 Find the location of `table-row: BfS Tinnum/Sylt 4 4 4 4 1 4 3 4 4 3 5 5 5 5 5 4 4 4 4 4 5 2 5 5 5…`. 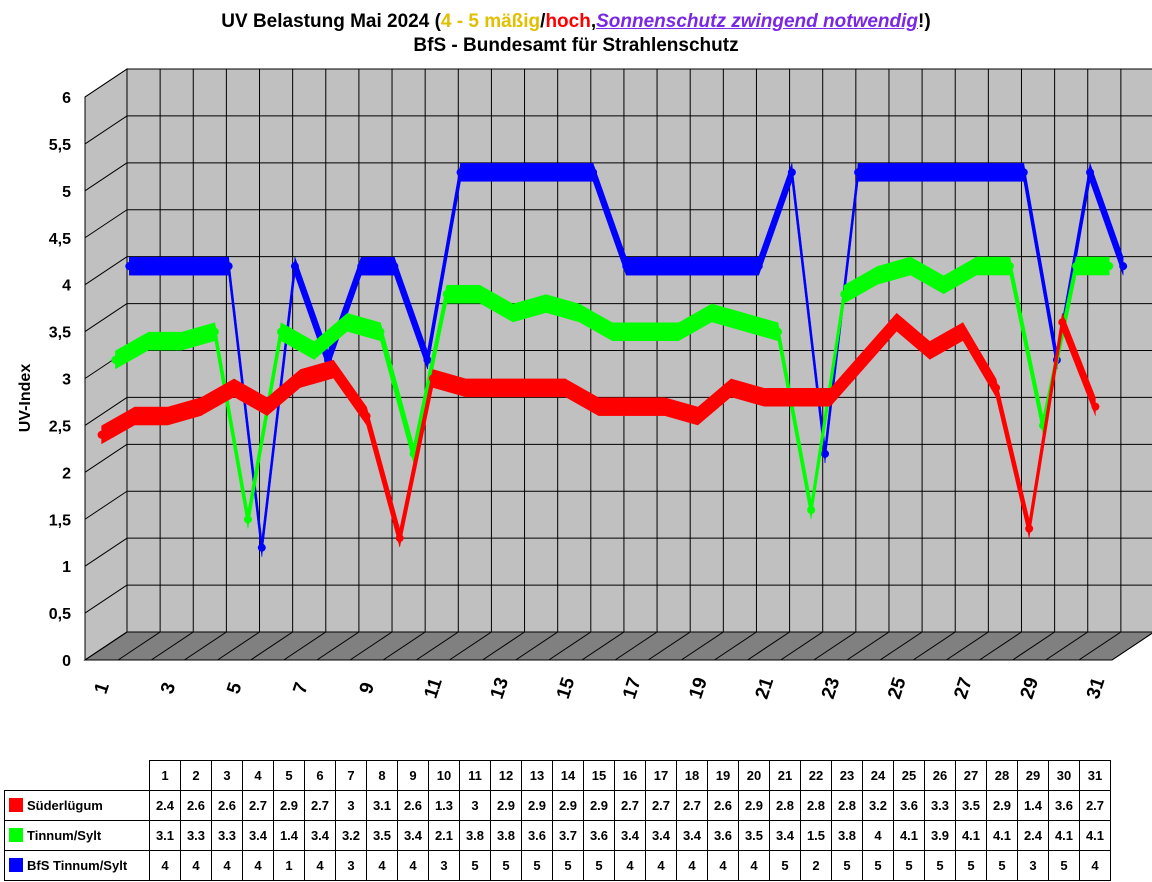

table-row: BfS Tinnum/Sylt 4 4 4 4 1 4 3 4 4 3 5 5 5 5 5 4 4 4 4 4 5 2 5 5 5… is located at coordinates (557, 865).